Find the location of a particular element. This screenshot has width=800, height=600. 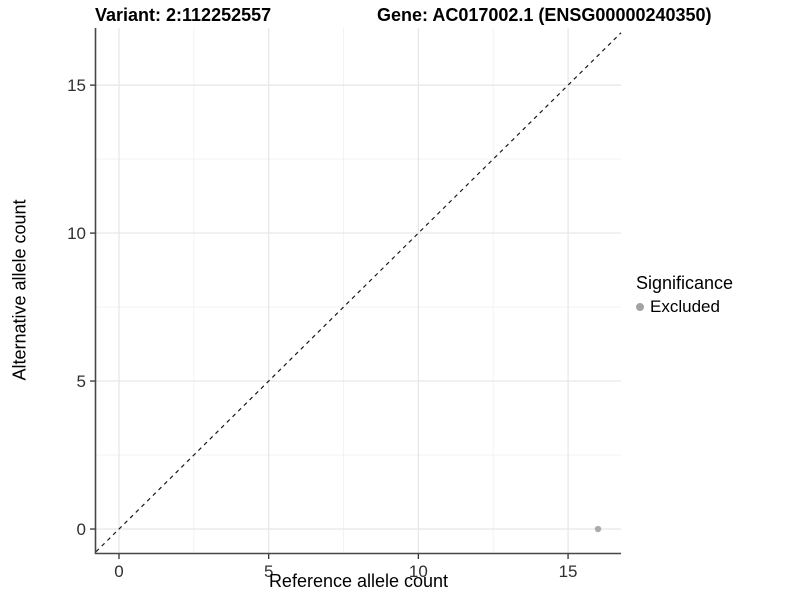

legend-item-excluded: Excluded is located at coordinates (684, 307).